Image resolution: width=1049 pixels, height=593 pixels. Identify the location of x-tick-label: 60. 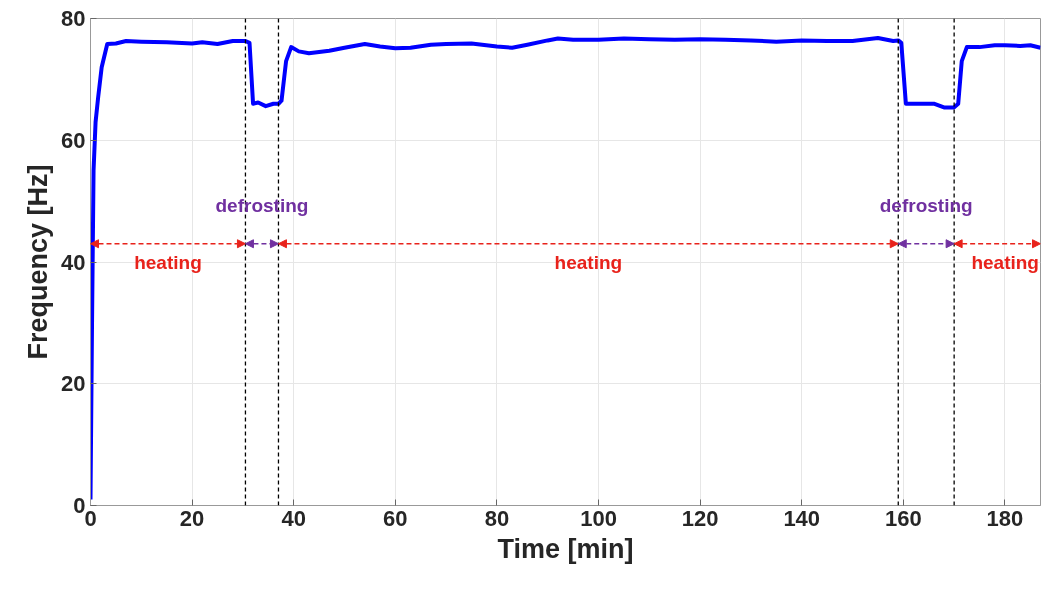
(395, 518).